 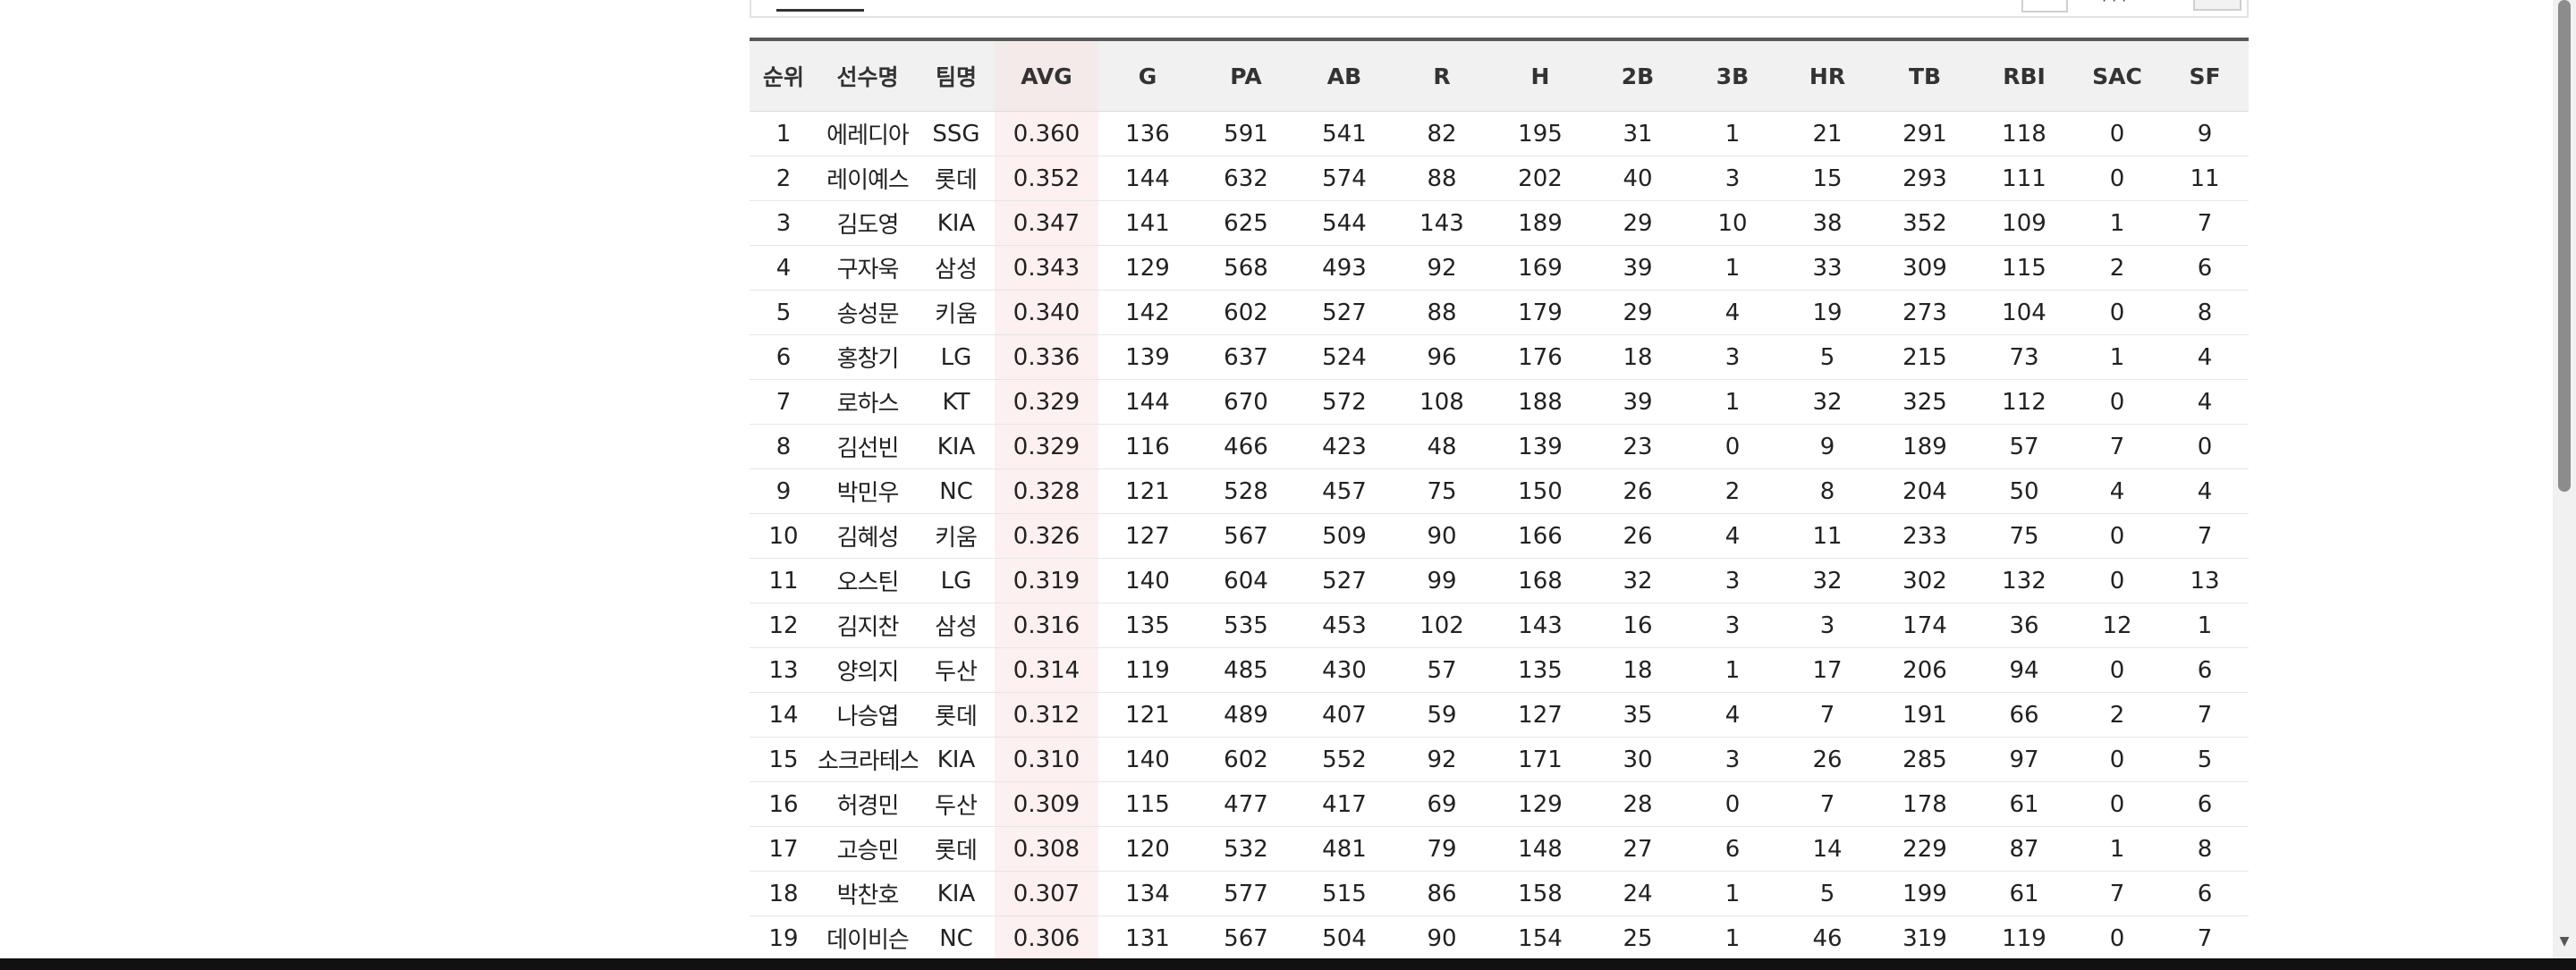 What do you see at coordinates (1246, 446) in the screenshot?
I see `cell-plate-appearances: 466` at bounding box center [1246, 446].